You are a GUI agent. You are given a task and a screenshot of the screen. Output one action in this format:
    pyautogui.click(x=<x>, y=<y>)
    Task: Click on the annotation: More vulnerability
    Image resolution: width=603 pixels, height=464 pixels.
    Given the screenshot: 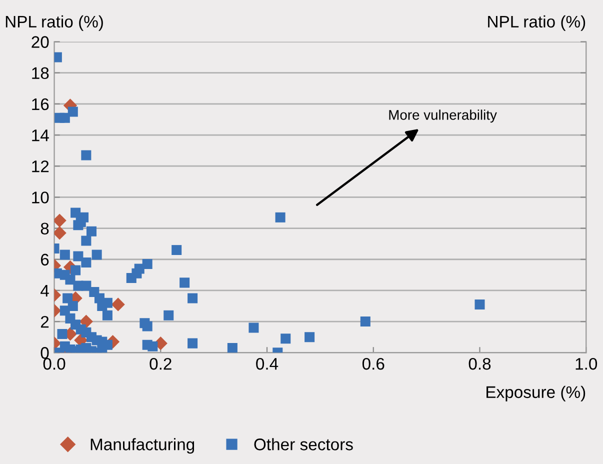 What is the action you would take?
    pyautogui.click(x=443, y=116)
    